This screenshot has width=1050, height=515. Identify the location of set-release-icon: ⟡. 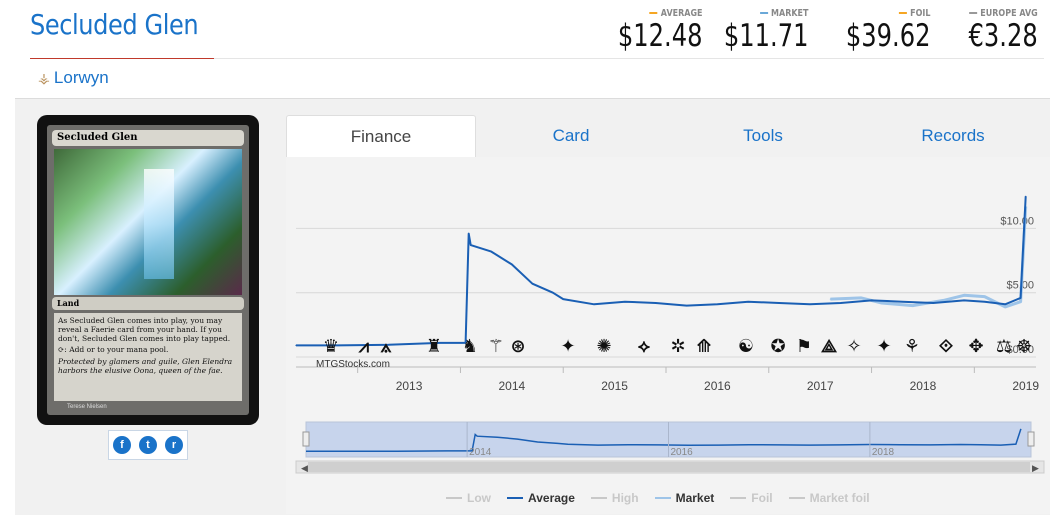
(644, 346).